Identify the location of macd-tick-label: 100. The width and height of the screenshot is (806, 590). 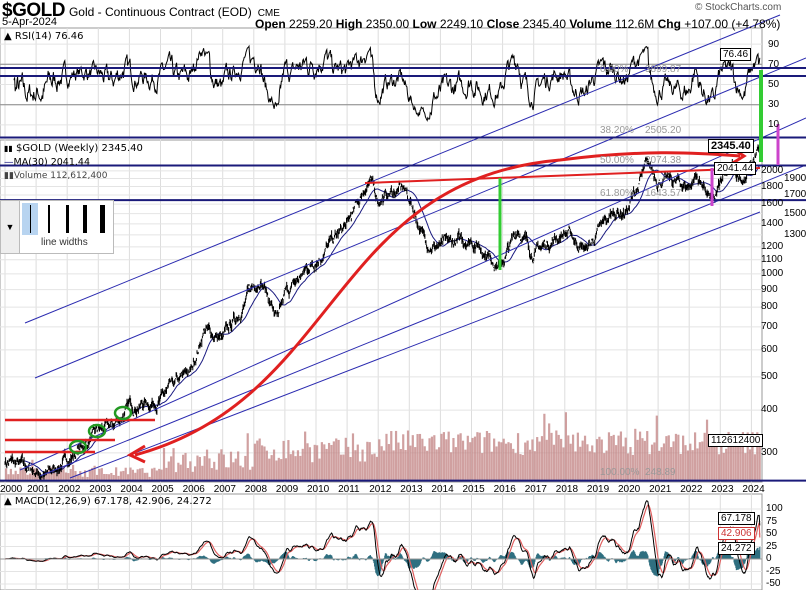
(774, 509).